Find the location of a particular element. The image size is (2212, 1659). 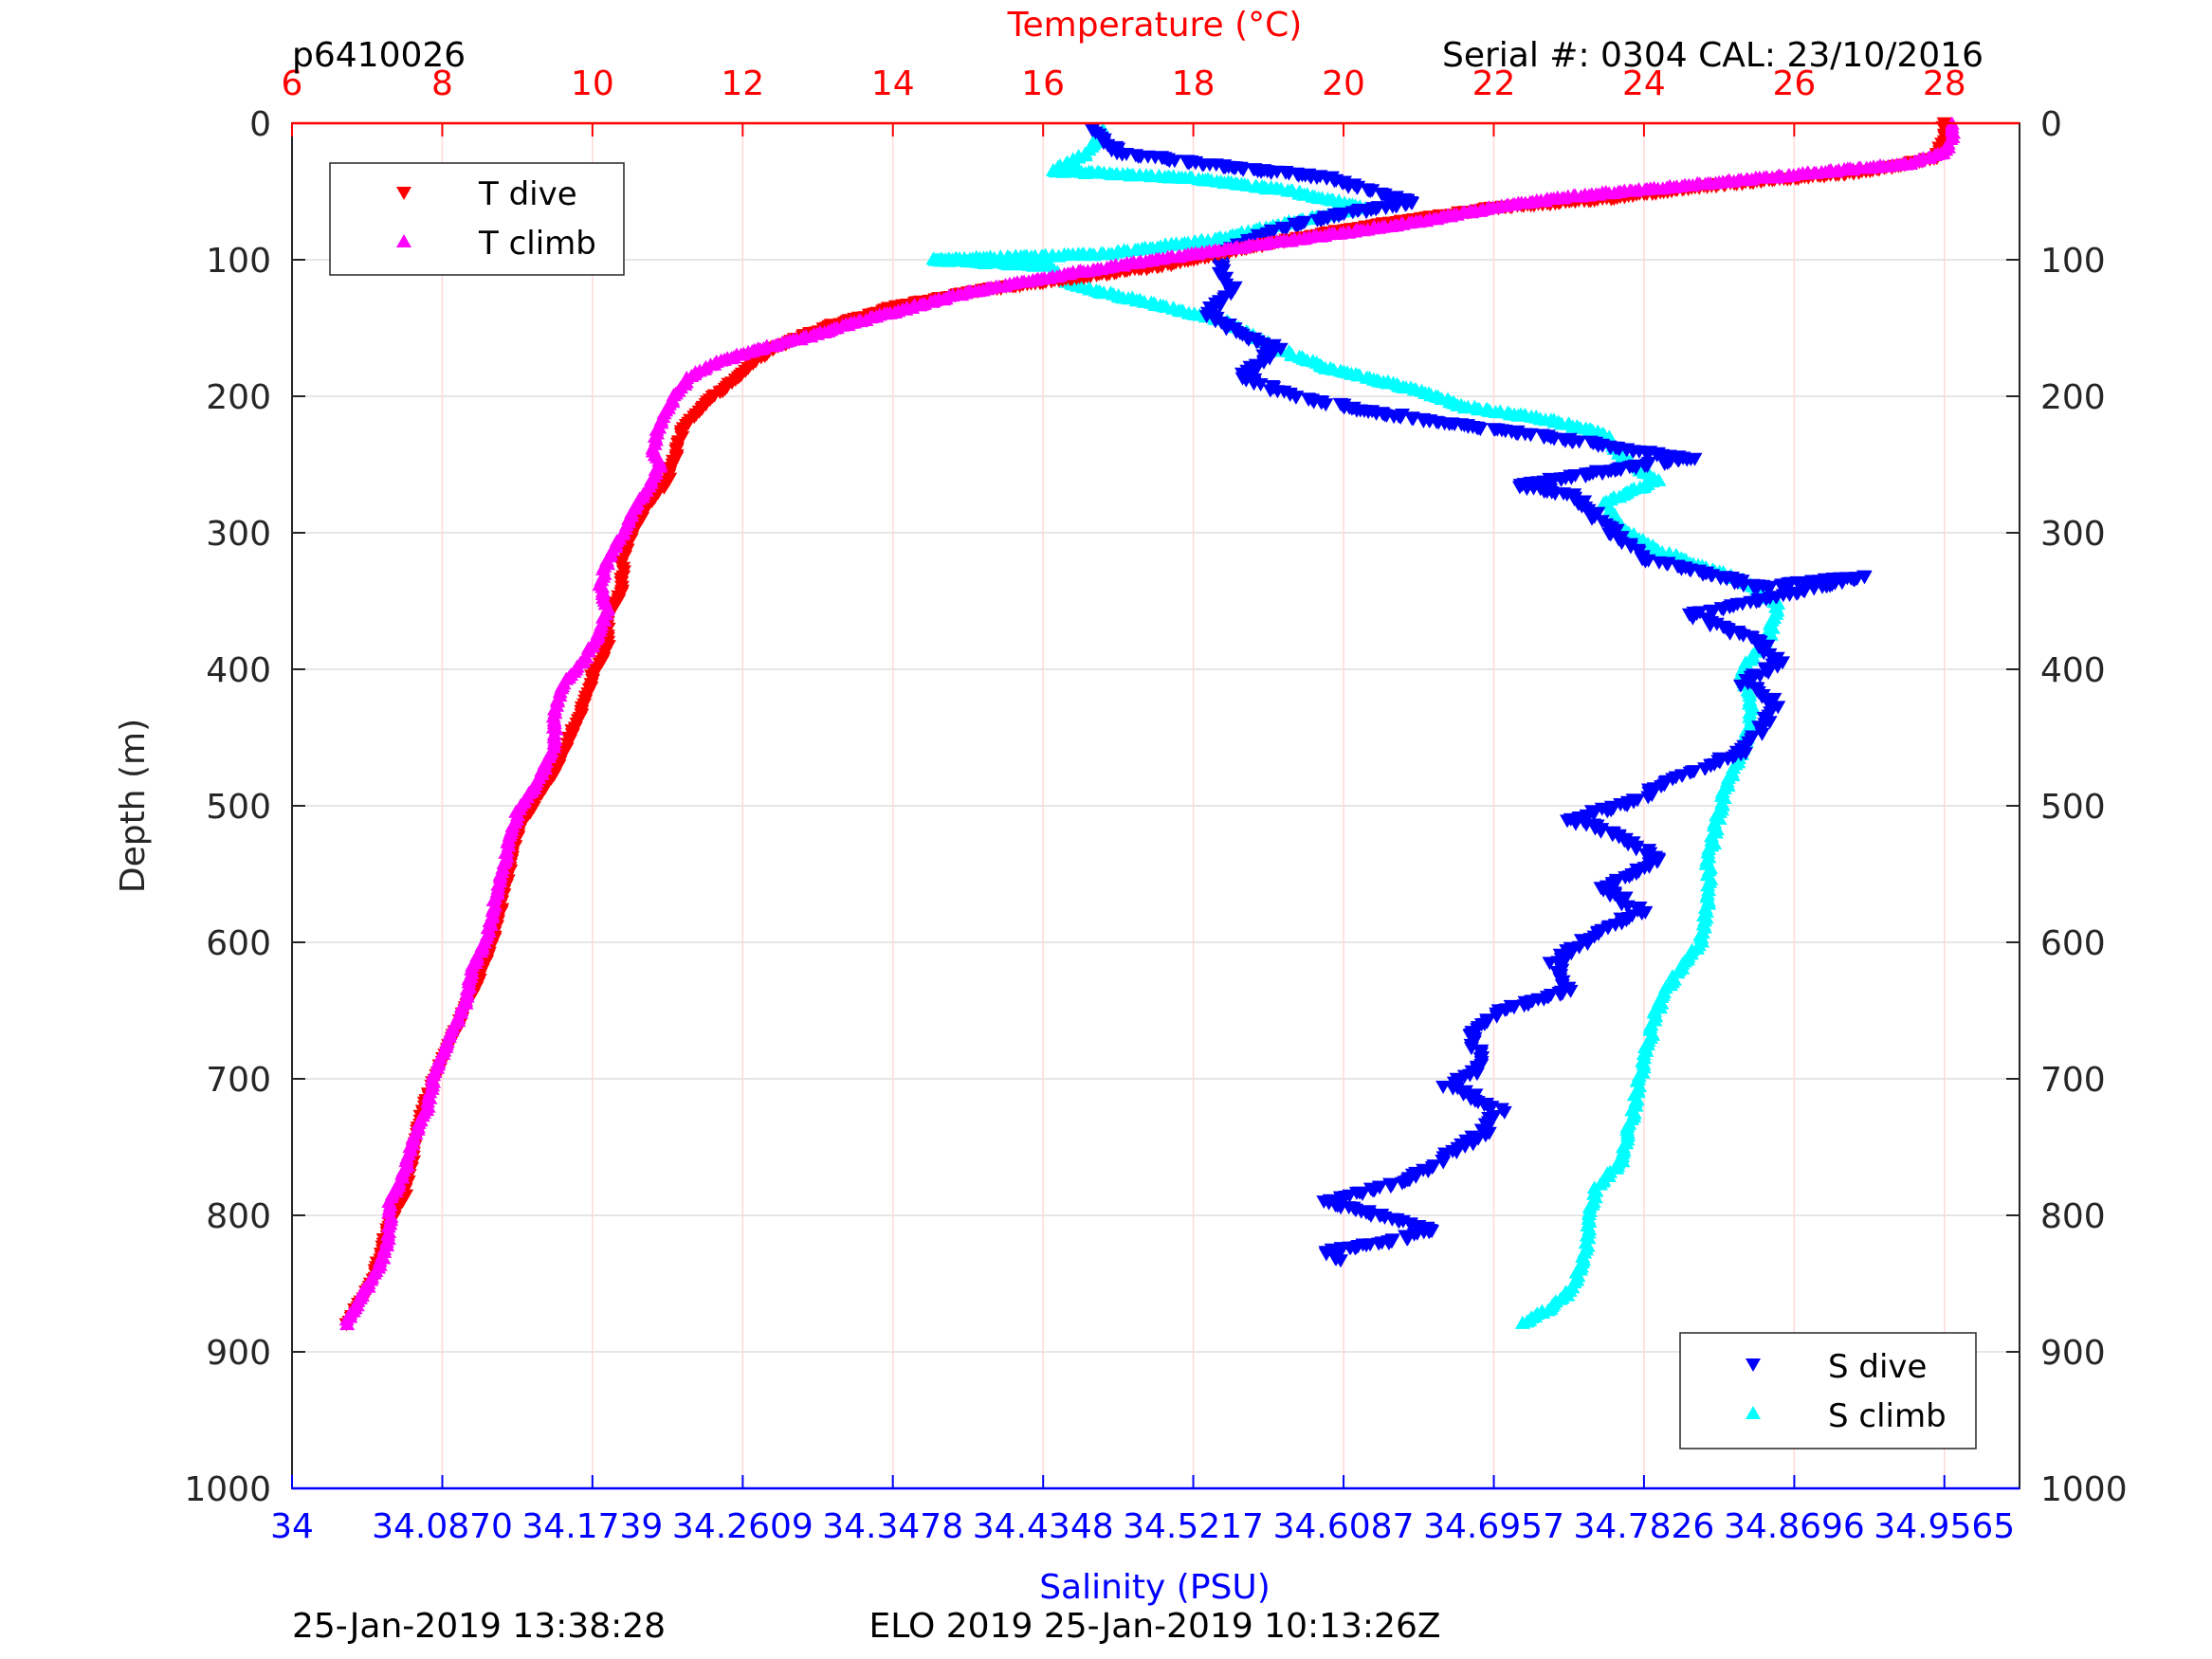

bottom-tick-label: 34.3478 is located at coordinates (892, 1526).